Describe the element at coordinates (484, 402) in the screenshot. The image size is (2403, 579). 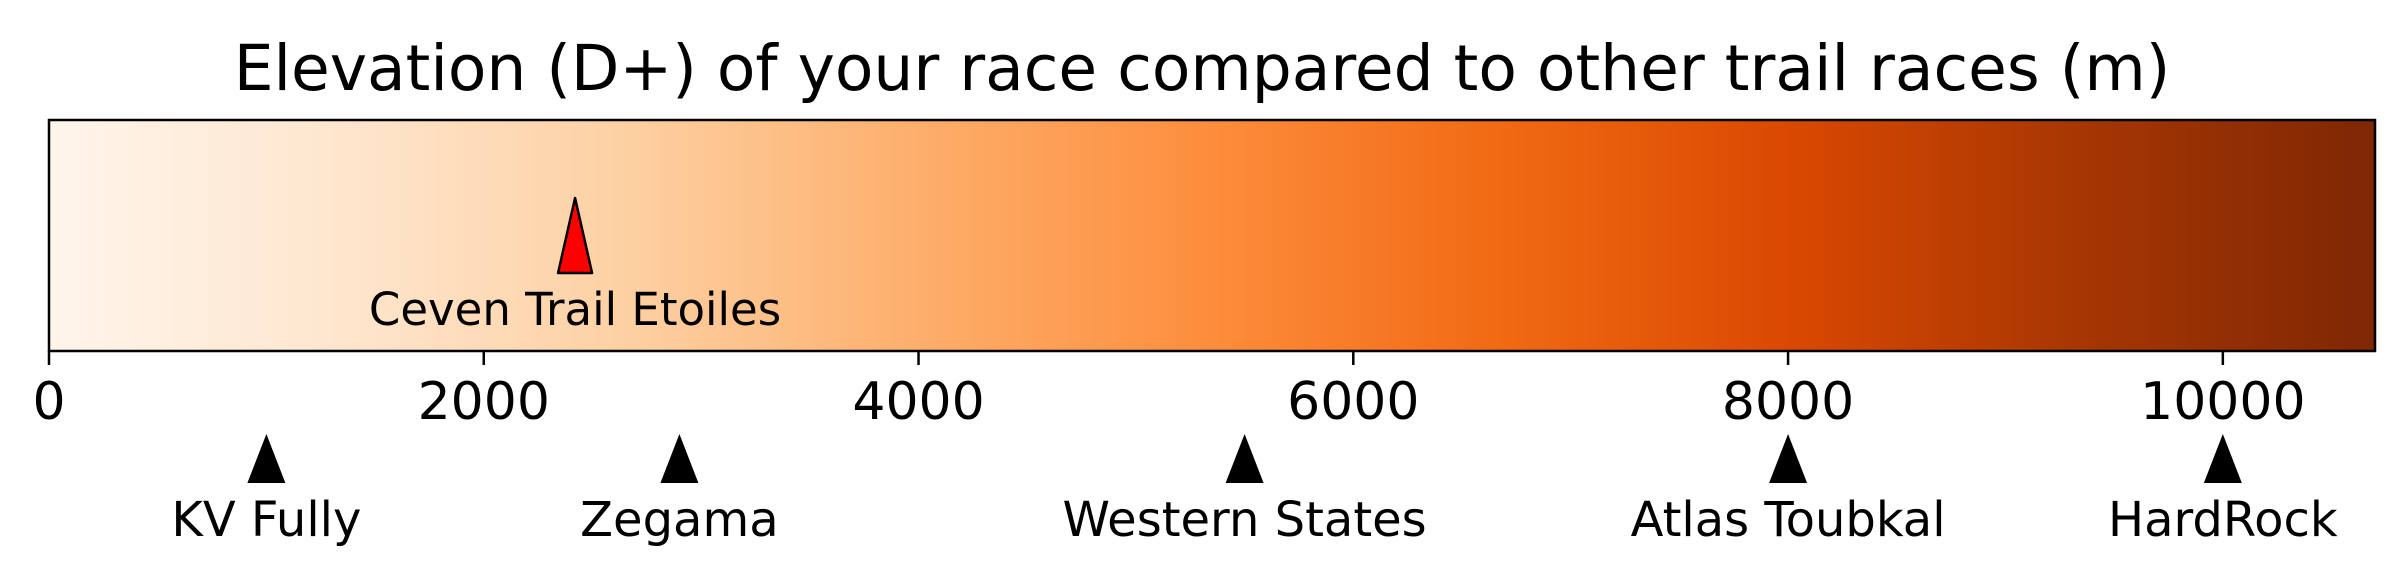
I see `x-tick-label: 2000` at that location.